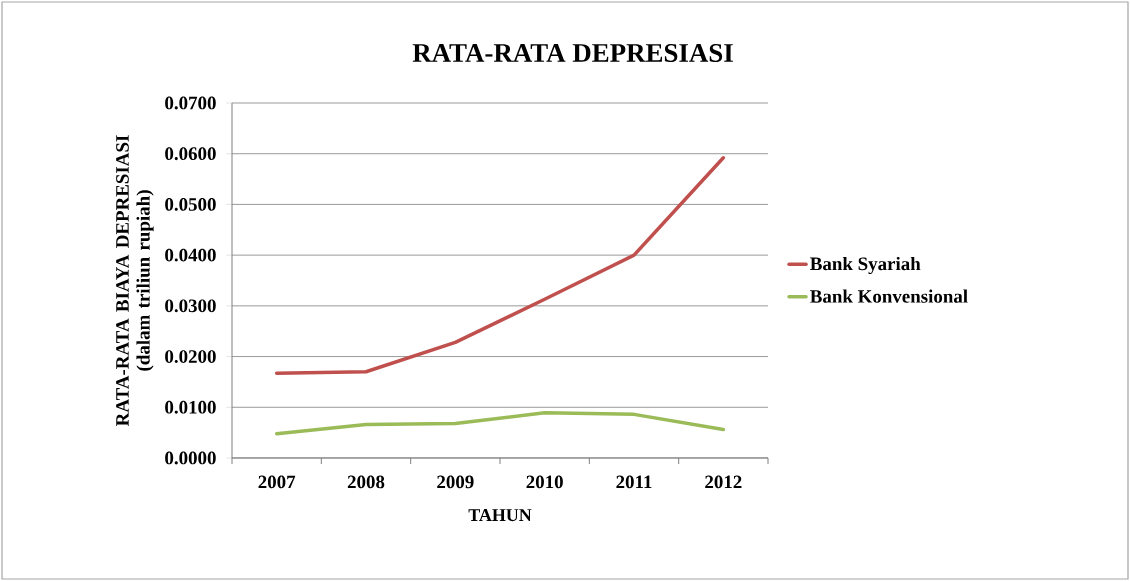 The height and width of the screenshot is (581, 1130). What do you see at coordinates (455, 482) in the screenshot?
I see `x-tick-label: 2009` at bounding box center [455, 482].